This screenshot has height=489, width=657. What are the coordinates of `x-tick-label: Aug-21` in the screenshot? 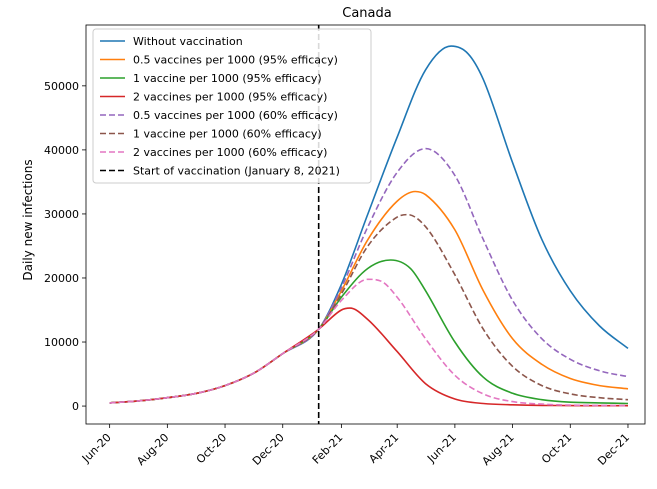 It's located at (498, 449).